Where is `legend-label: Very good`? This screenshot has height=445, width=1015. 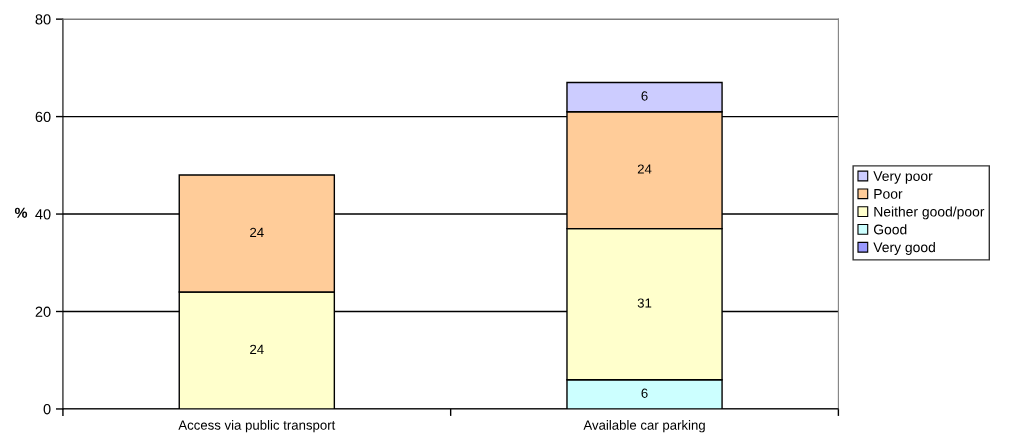 legend-label: Very good is located at coordinates (904, 248).